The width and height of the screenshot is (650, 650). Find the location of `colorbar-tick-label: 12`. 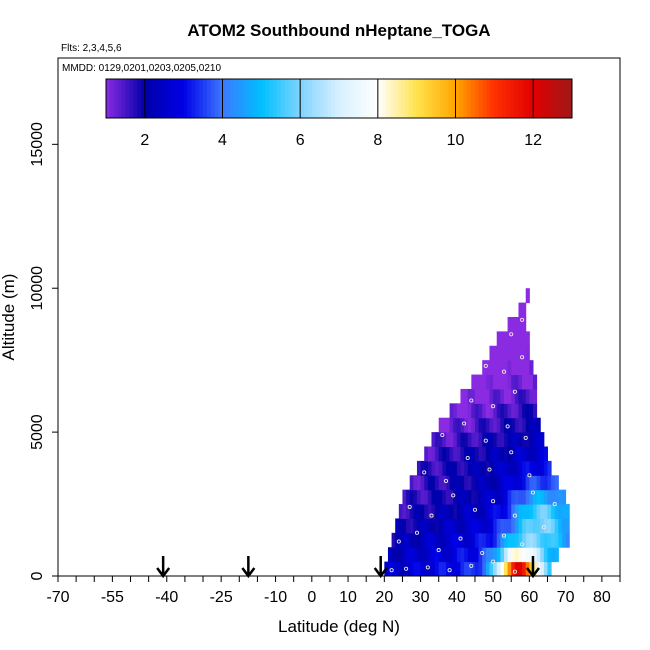

colorbar-tick-label: 12 is located at coordinates (533, 140).